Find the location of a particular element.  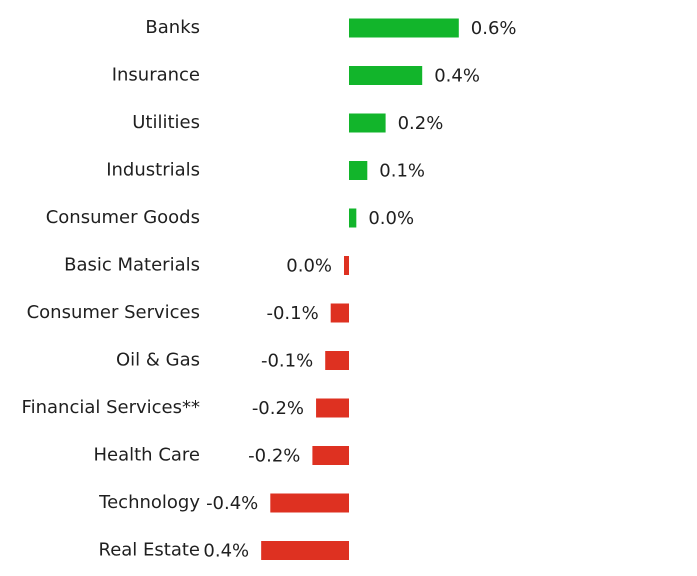

bar-insurance is located at coordinates (386, 75).